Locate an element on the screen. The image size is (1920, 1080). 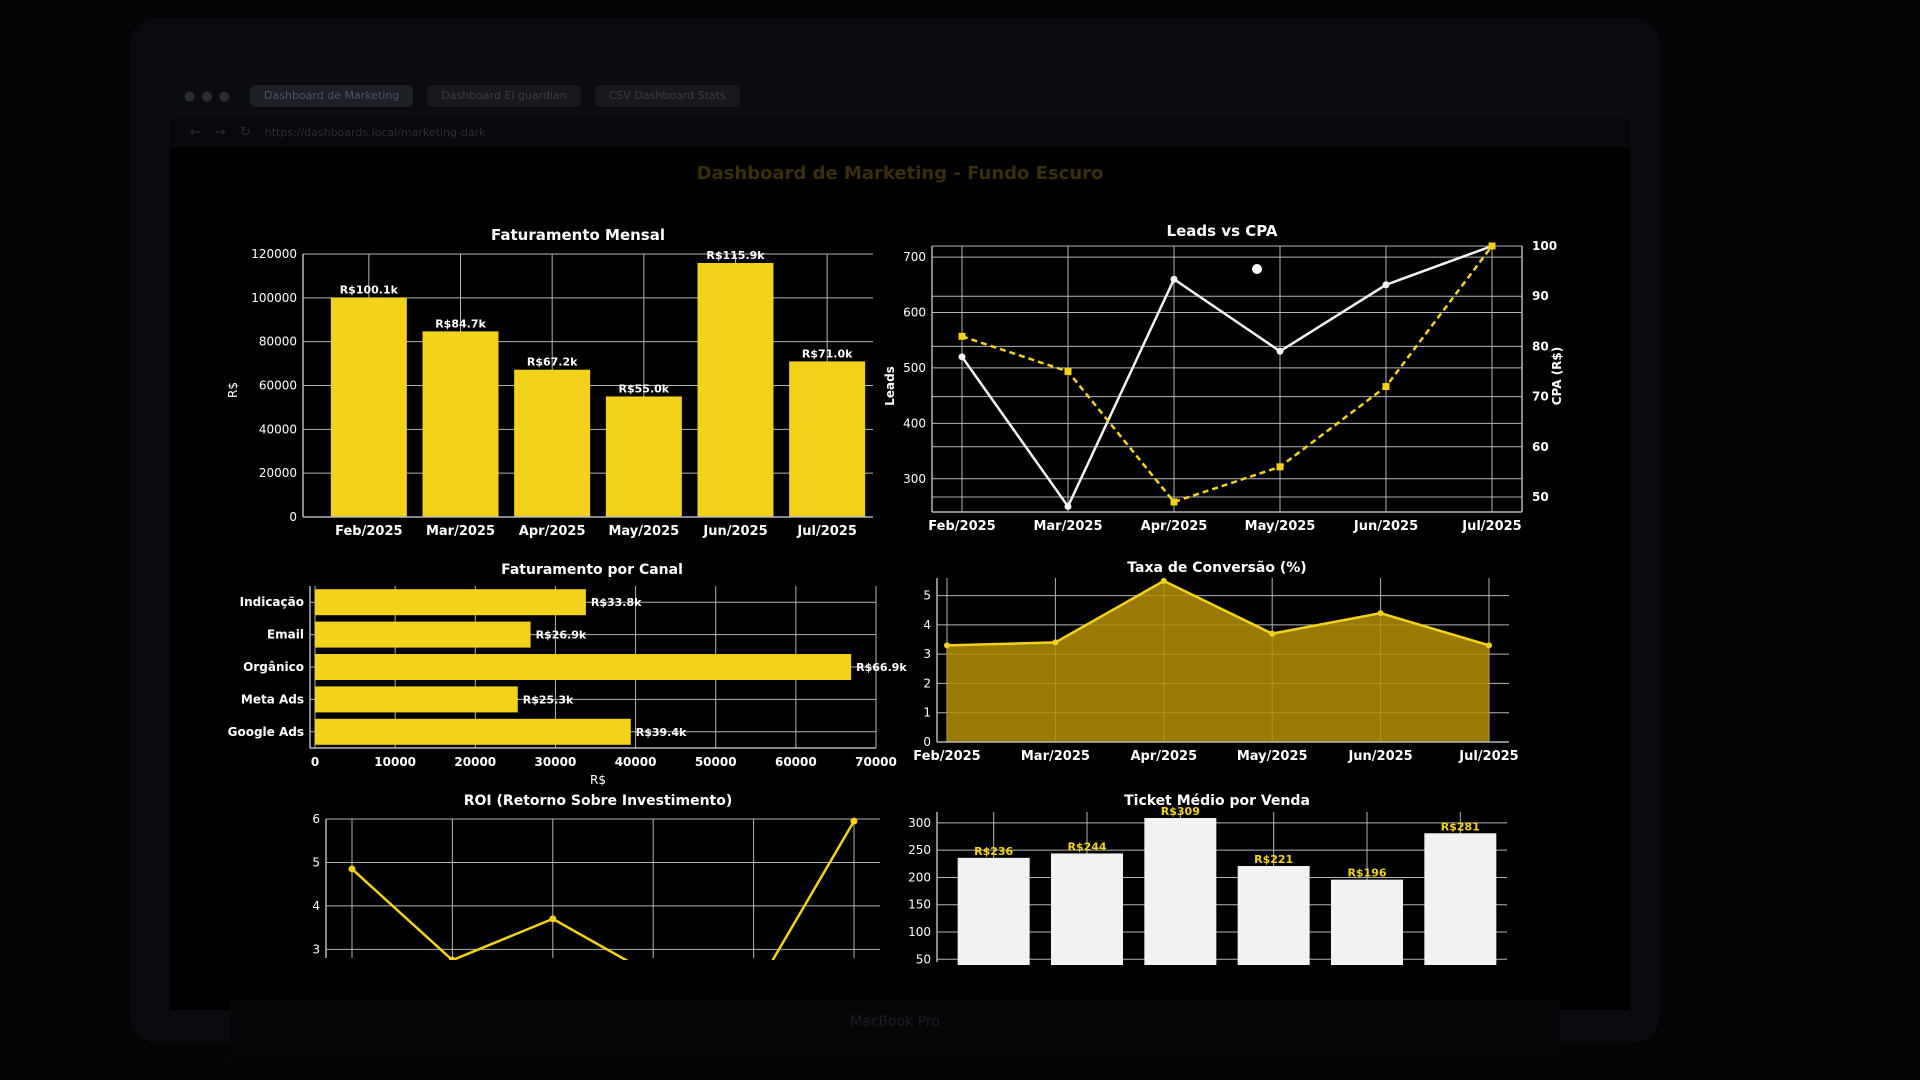
bar-value-label: R$196 is located at coordinates (1366, 873).